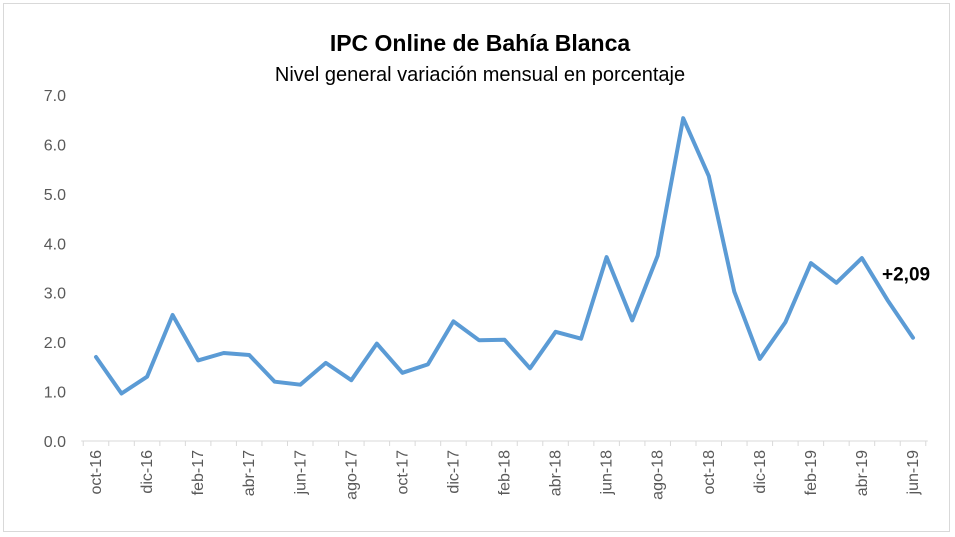  I want to click on x-tick-label: feb-18, so click(505, 472).